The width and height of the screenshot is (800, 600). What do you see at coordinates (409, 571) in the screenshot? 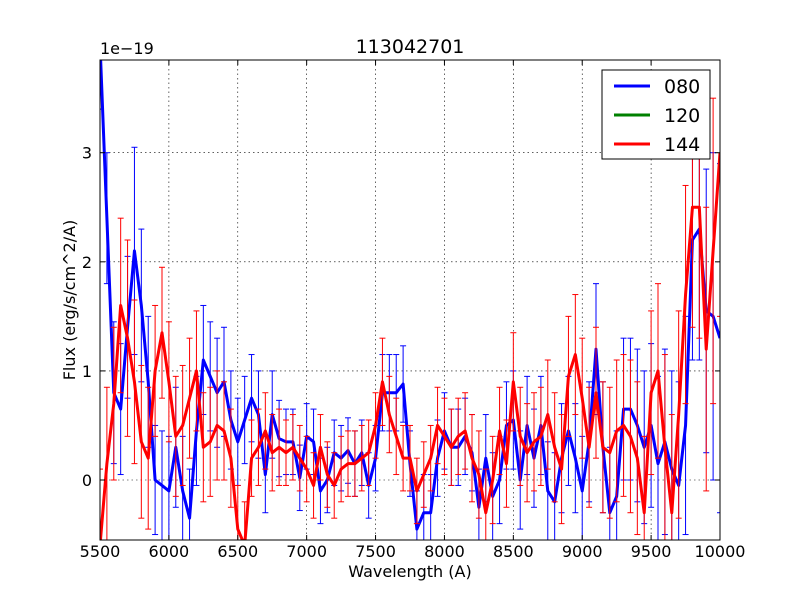
I see `x-axis-label: Wavelength (A)` at bounding box center [409, 571].